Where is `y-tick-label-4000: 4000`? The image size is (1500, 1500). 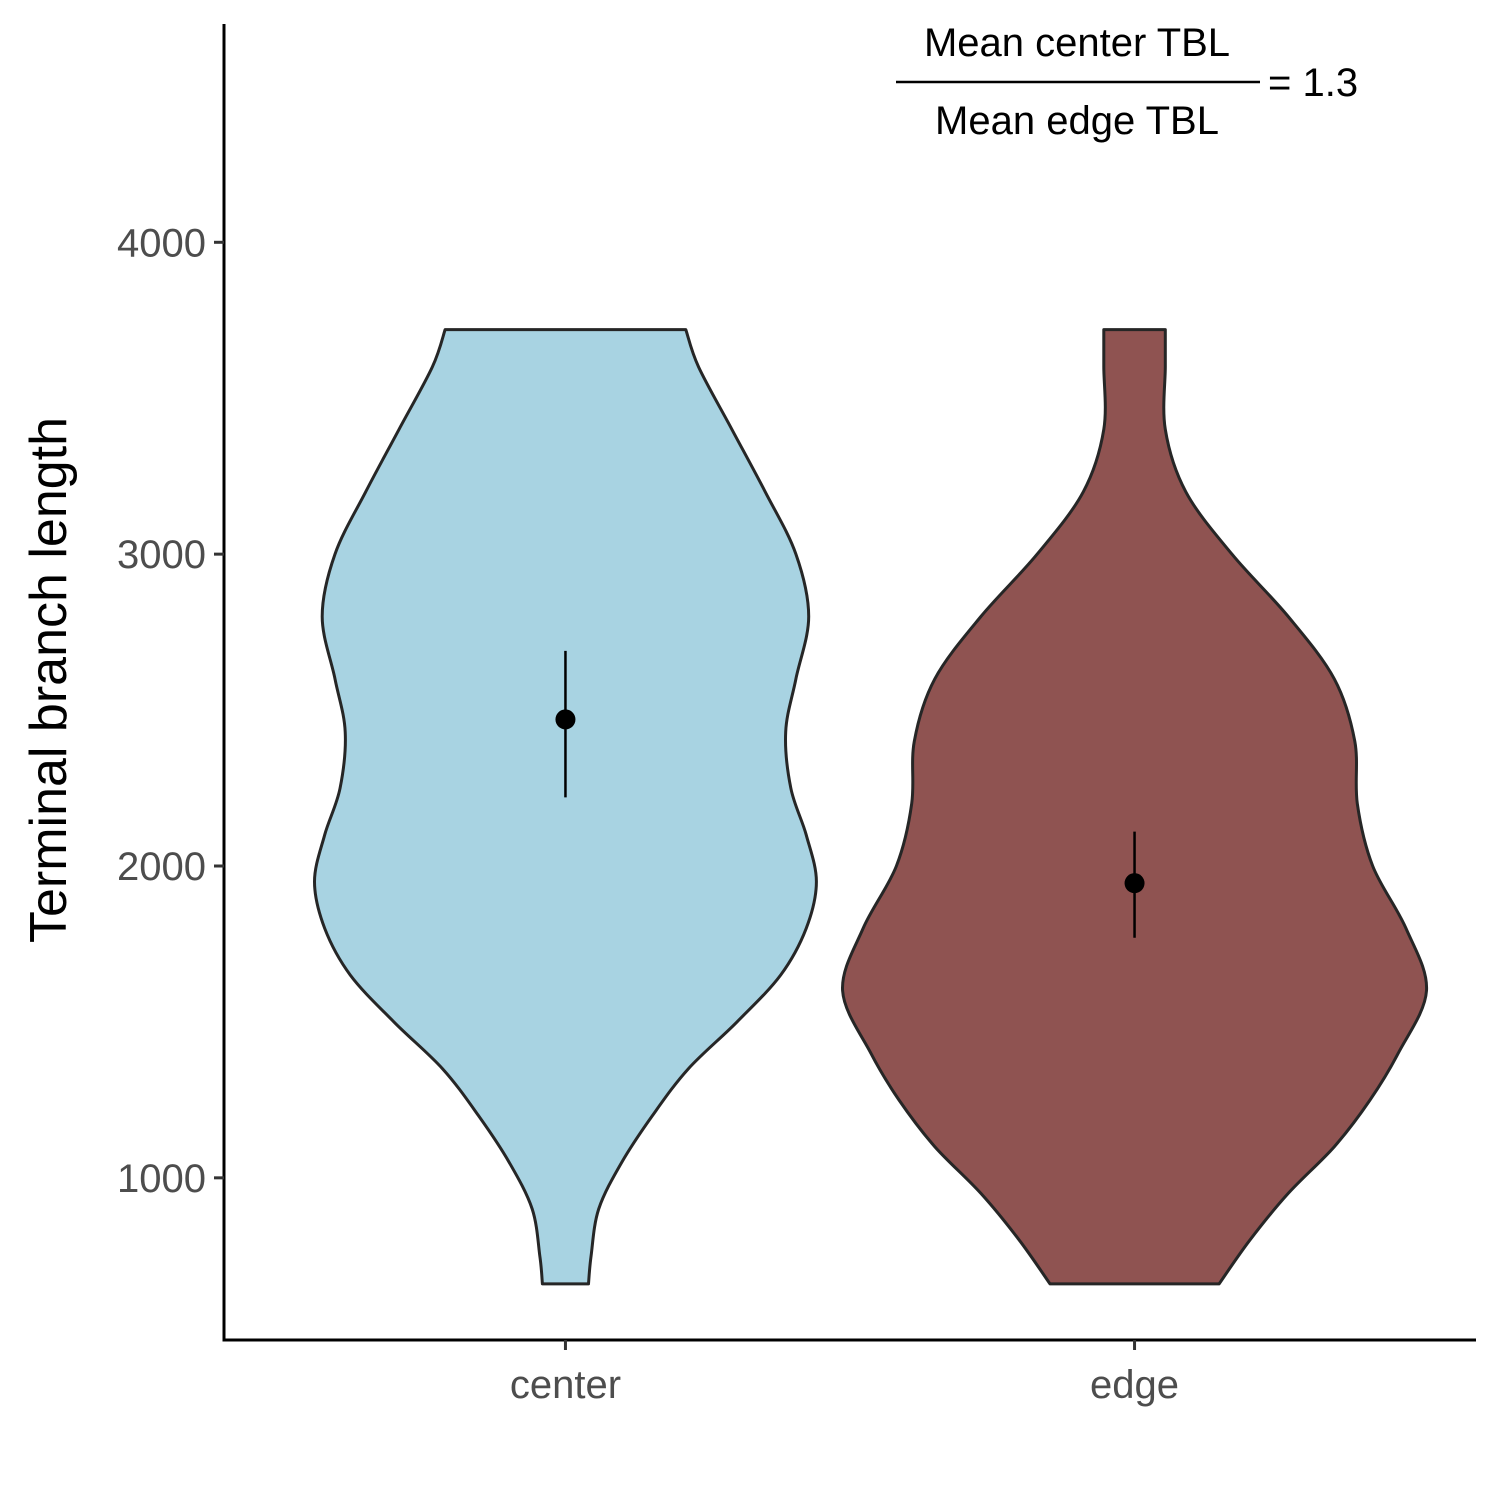 y-tick-label-4000: 4000 is located at coordinates (161, 243).